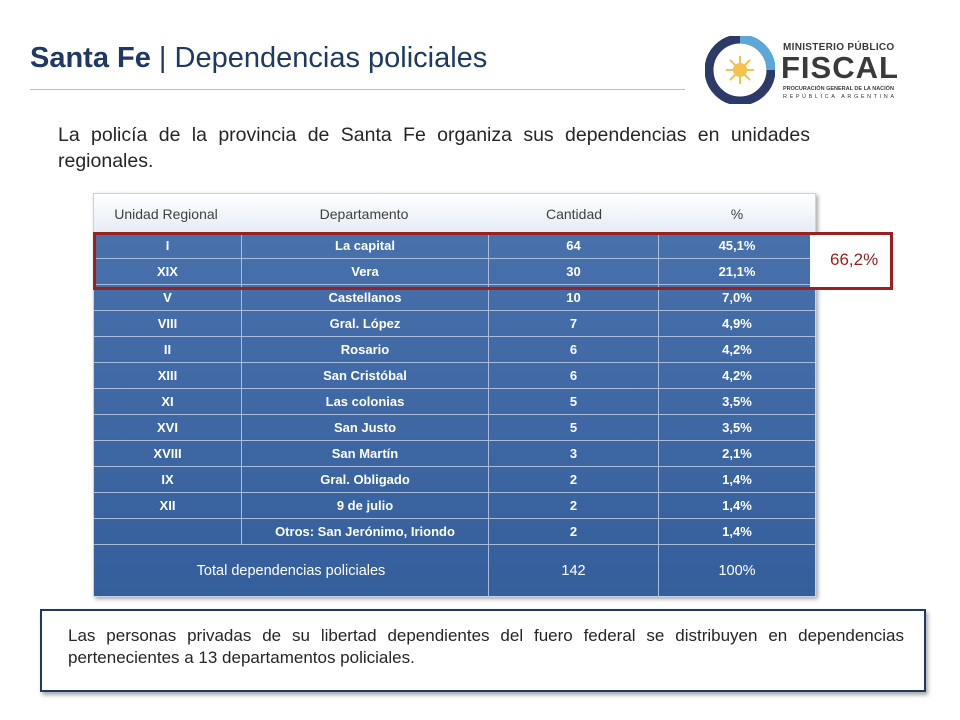 This screenshot has width=960, height=720. What do you see at coordinates (168, 454) in the screenshot?
I see `cell-unidad: XVIII` at bounding box center [168, 454].